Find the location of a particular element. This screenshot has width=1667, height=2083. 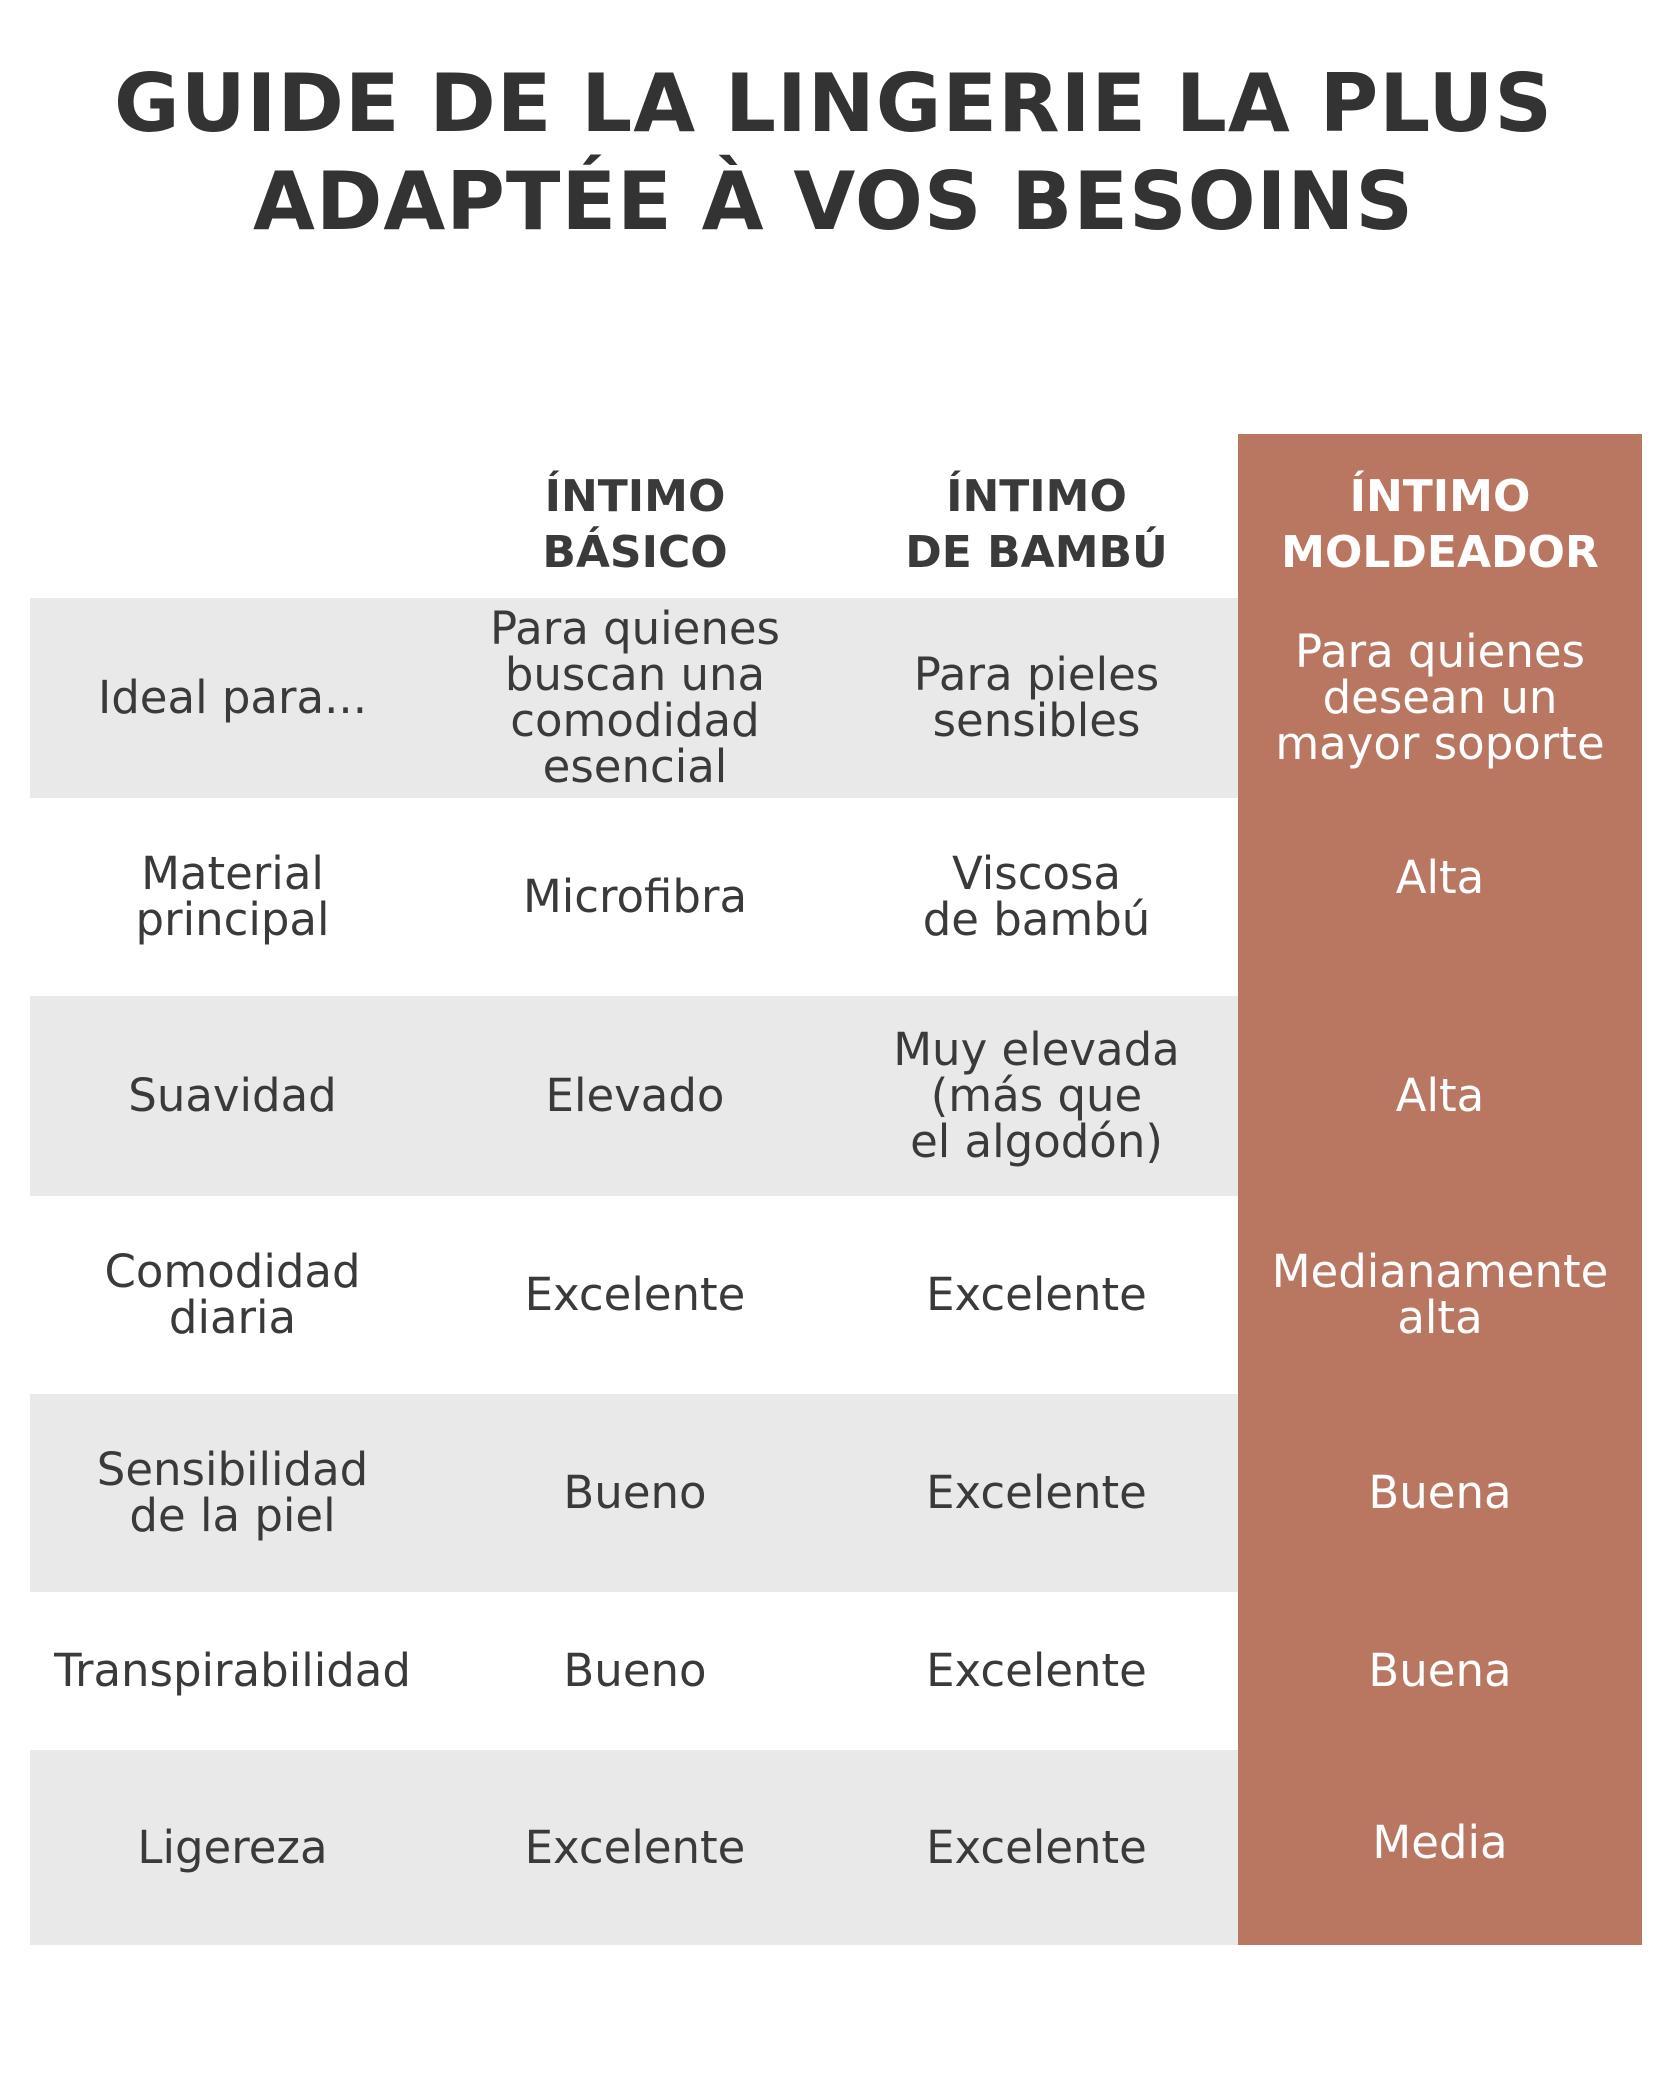

cell-comodidad-basico: Excelente is located at coordinates (635, 1294).